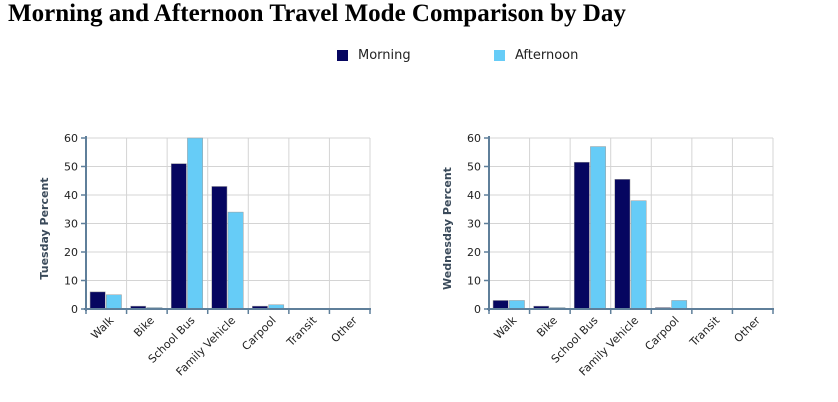 This screenshot has height=402, width=838. I want to click on legend: Morning Afternoon, so click(419, 58).